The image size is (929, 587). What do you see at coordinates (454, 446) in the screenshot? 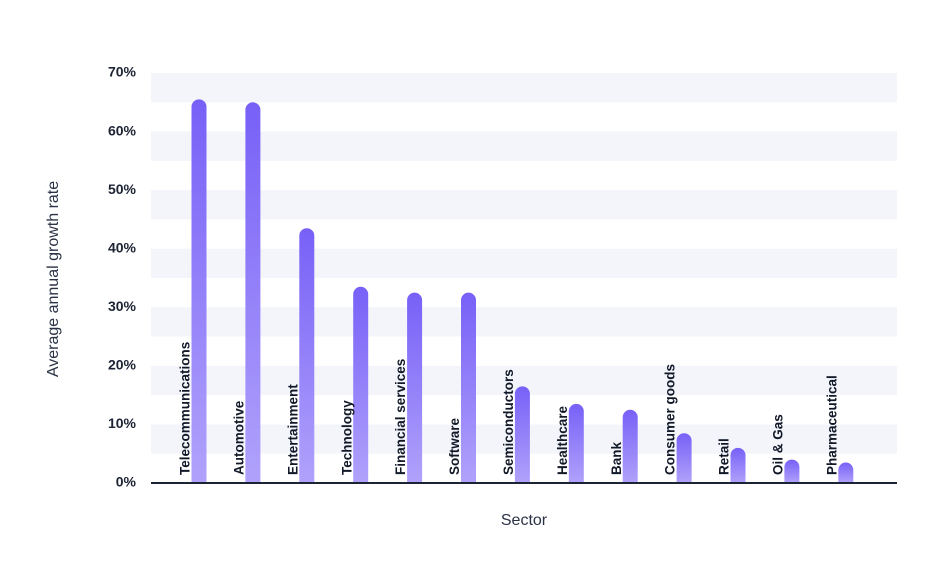
I see `category-label: Software` at bounding box center [454, 446].